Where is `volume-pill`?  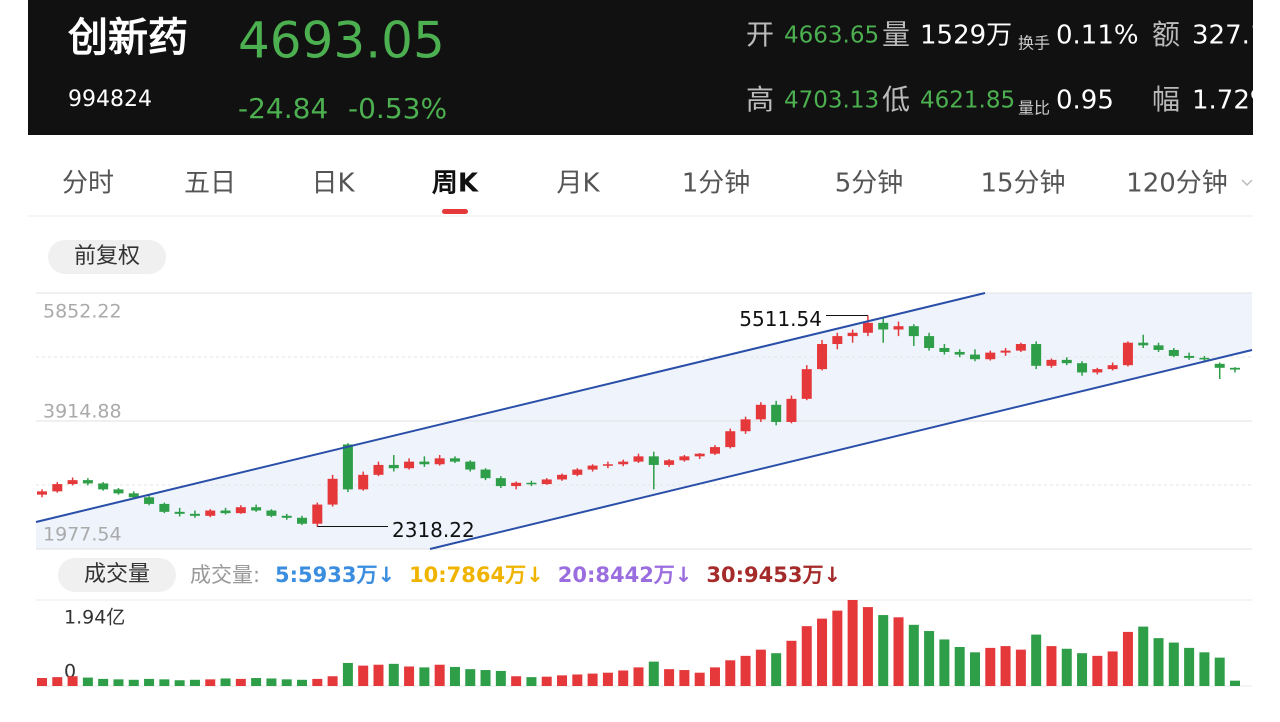
volume-pill is located at coordinates (117, 575).